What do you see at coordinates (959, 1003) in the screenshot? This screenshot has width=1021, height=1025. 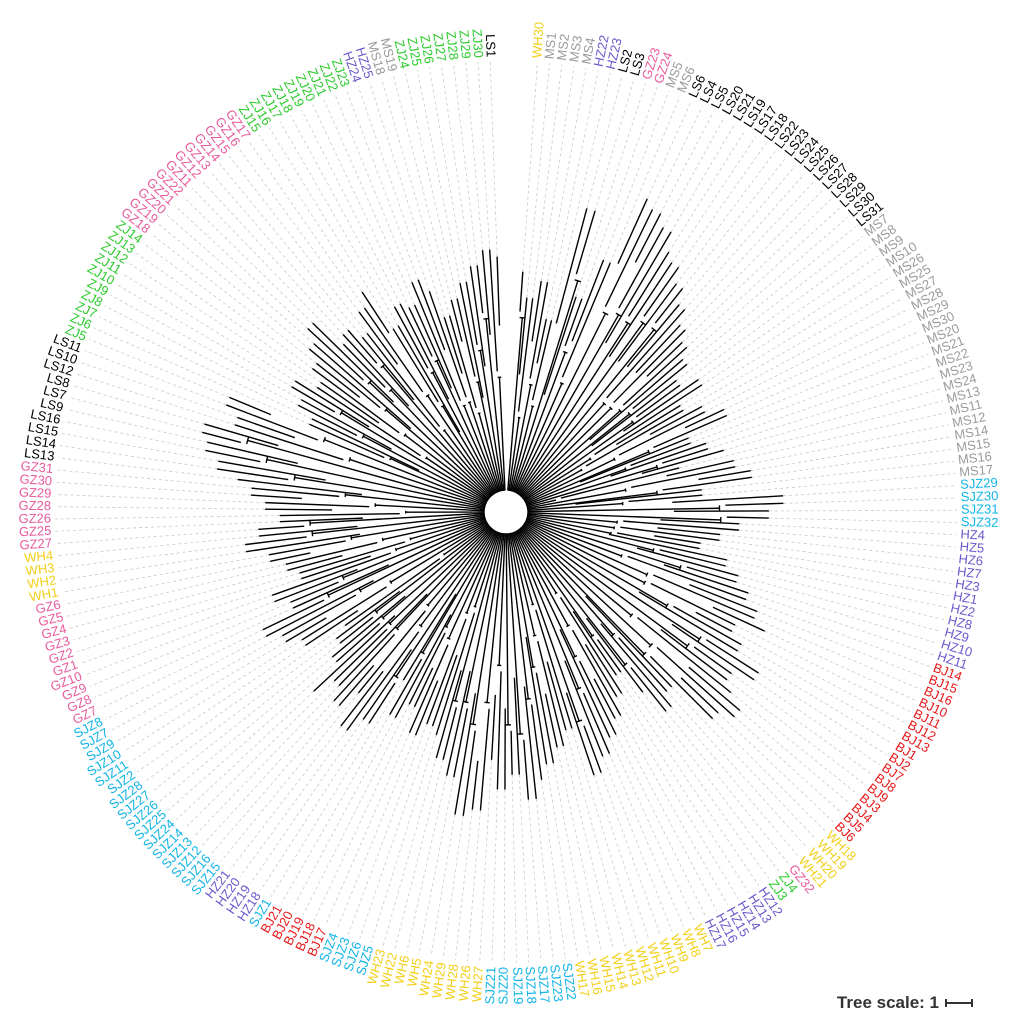 I see `tree-scale-bar` at bounding box center [959, 1003].